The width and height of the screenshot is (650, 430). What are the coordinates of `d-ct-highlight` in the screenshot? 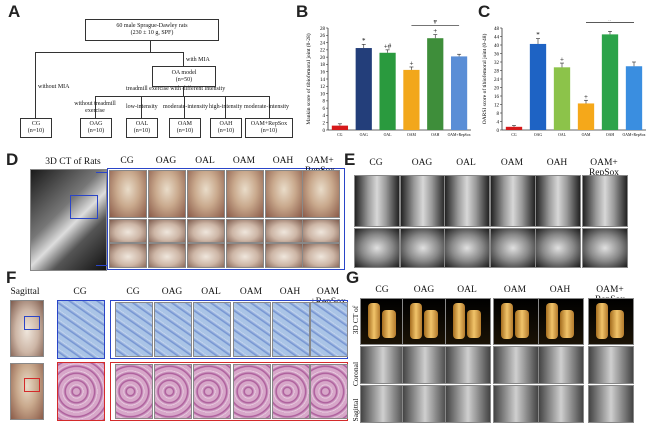 It's located at (84, 207).